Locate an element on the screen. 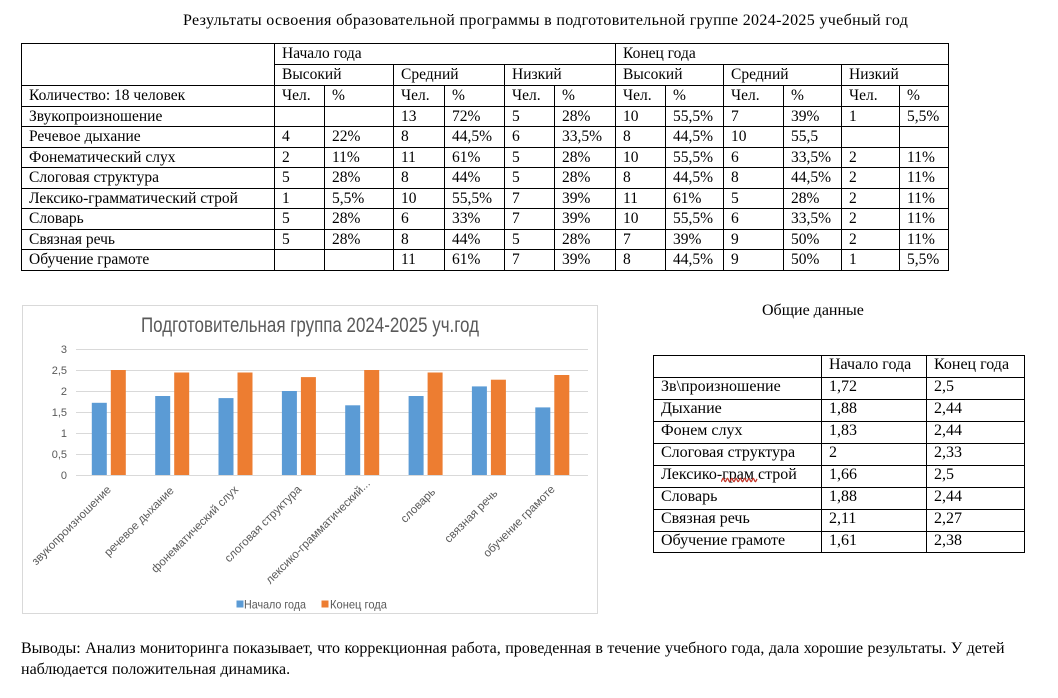 The image size is (1058, 698). svg-text: 1,5 is located at coordinates (59, 413).